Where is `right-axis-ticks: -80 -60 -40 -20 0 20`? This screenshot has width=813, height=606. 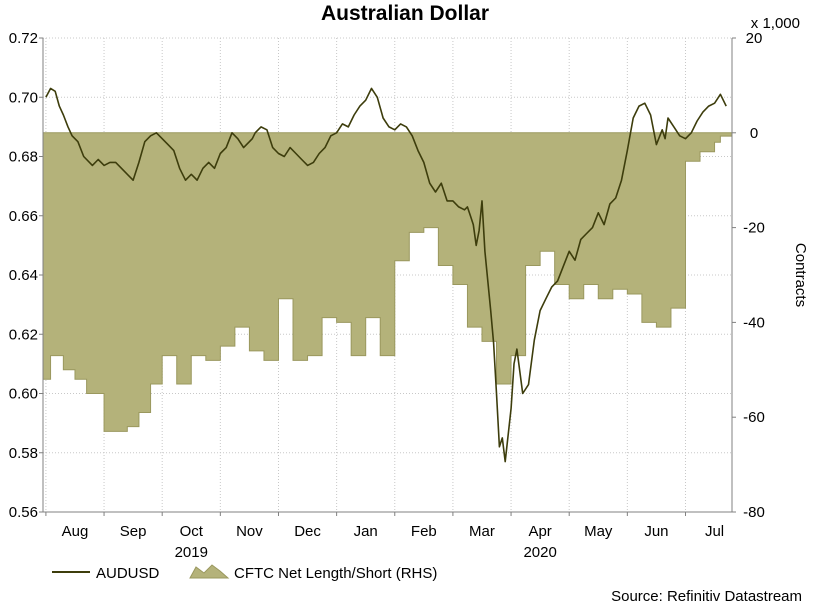
right-axis-ticks: -80 -60 -40 -20 0 20 is located at coordinates (748, 275).